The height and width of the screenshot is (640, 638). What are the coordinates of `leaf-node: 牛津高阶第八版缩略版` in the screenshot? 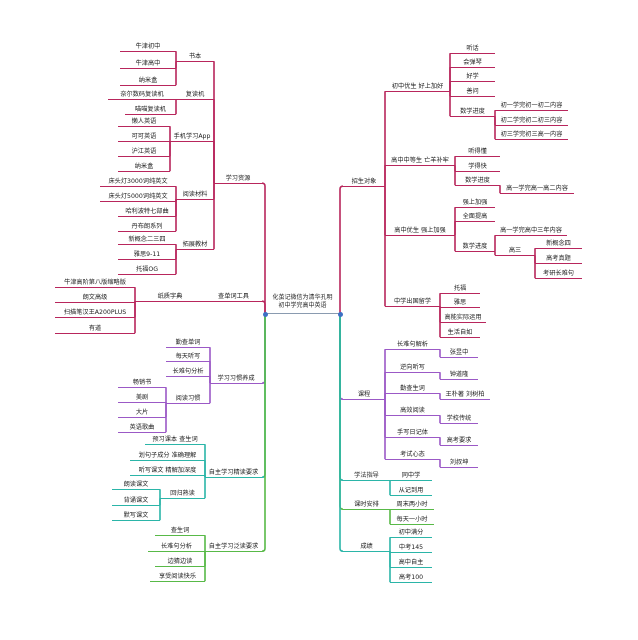 It's located at (95, 283).